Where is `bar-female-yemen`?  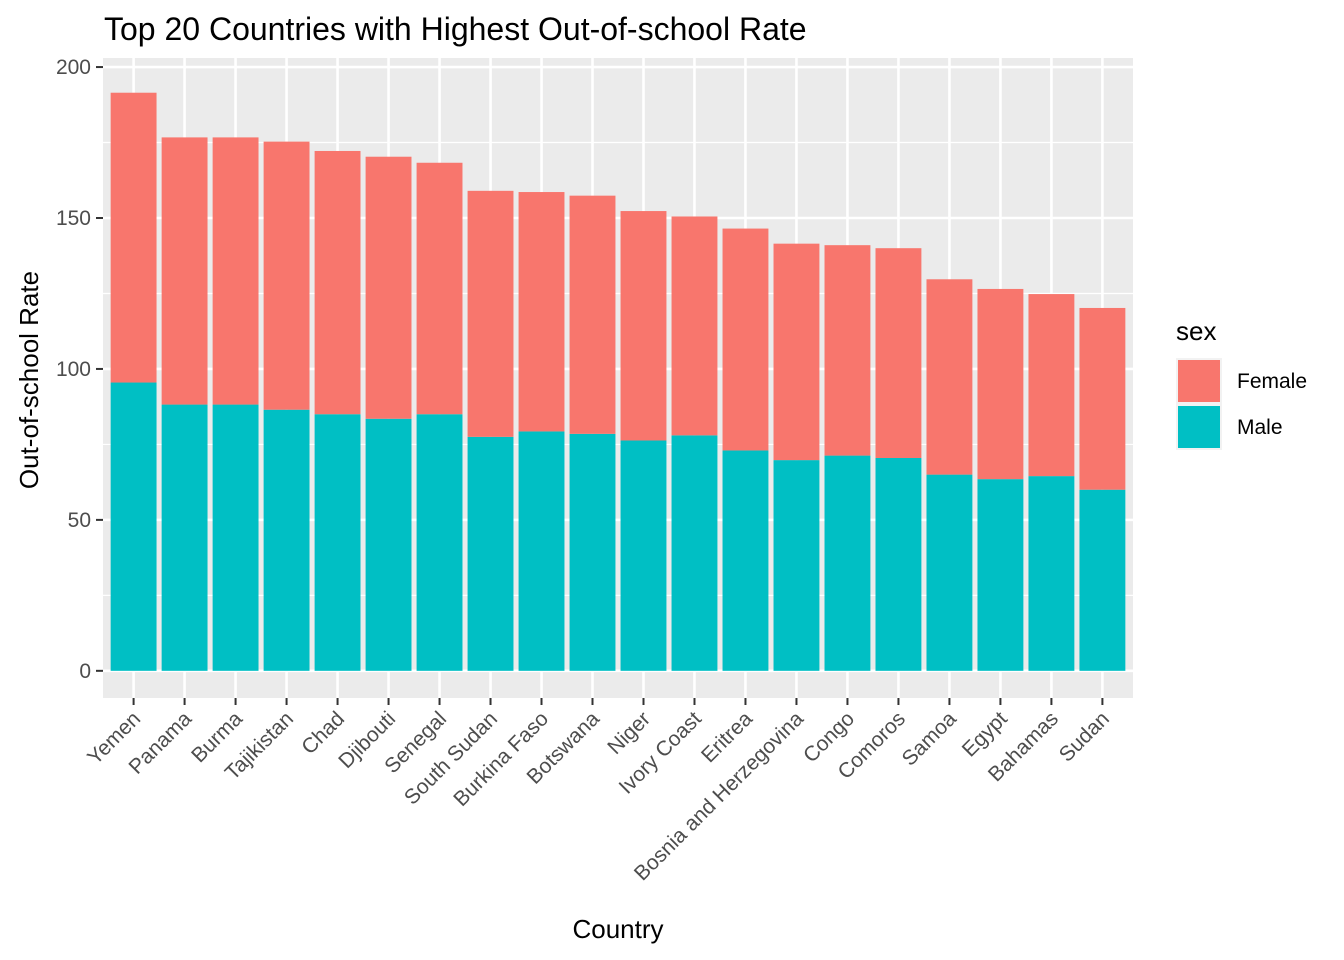
bar-female-yemen is located at coordinates (133, 237).